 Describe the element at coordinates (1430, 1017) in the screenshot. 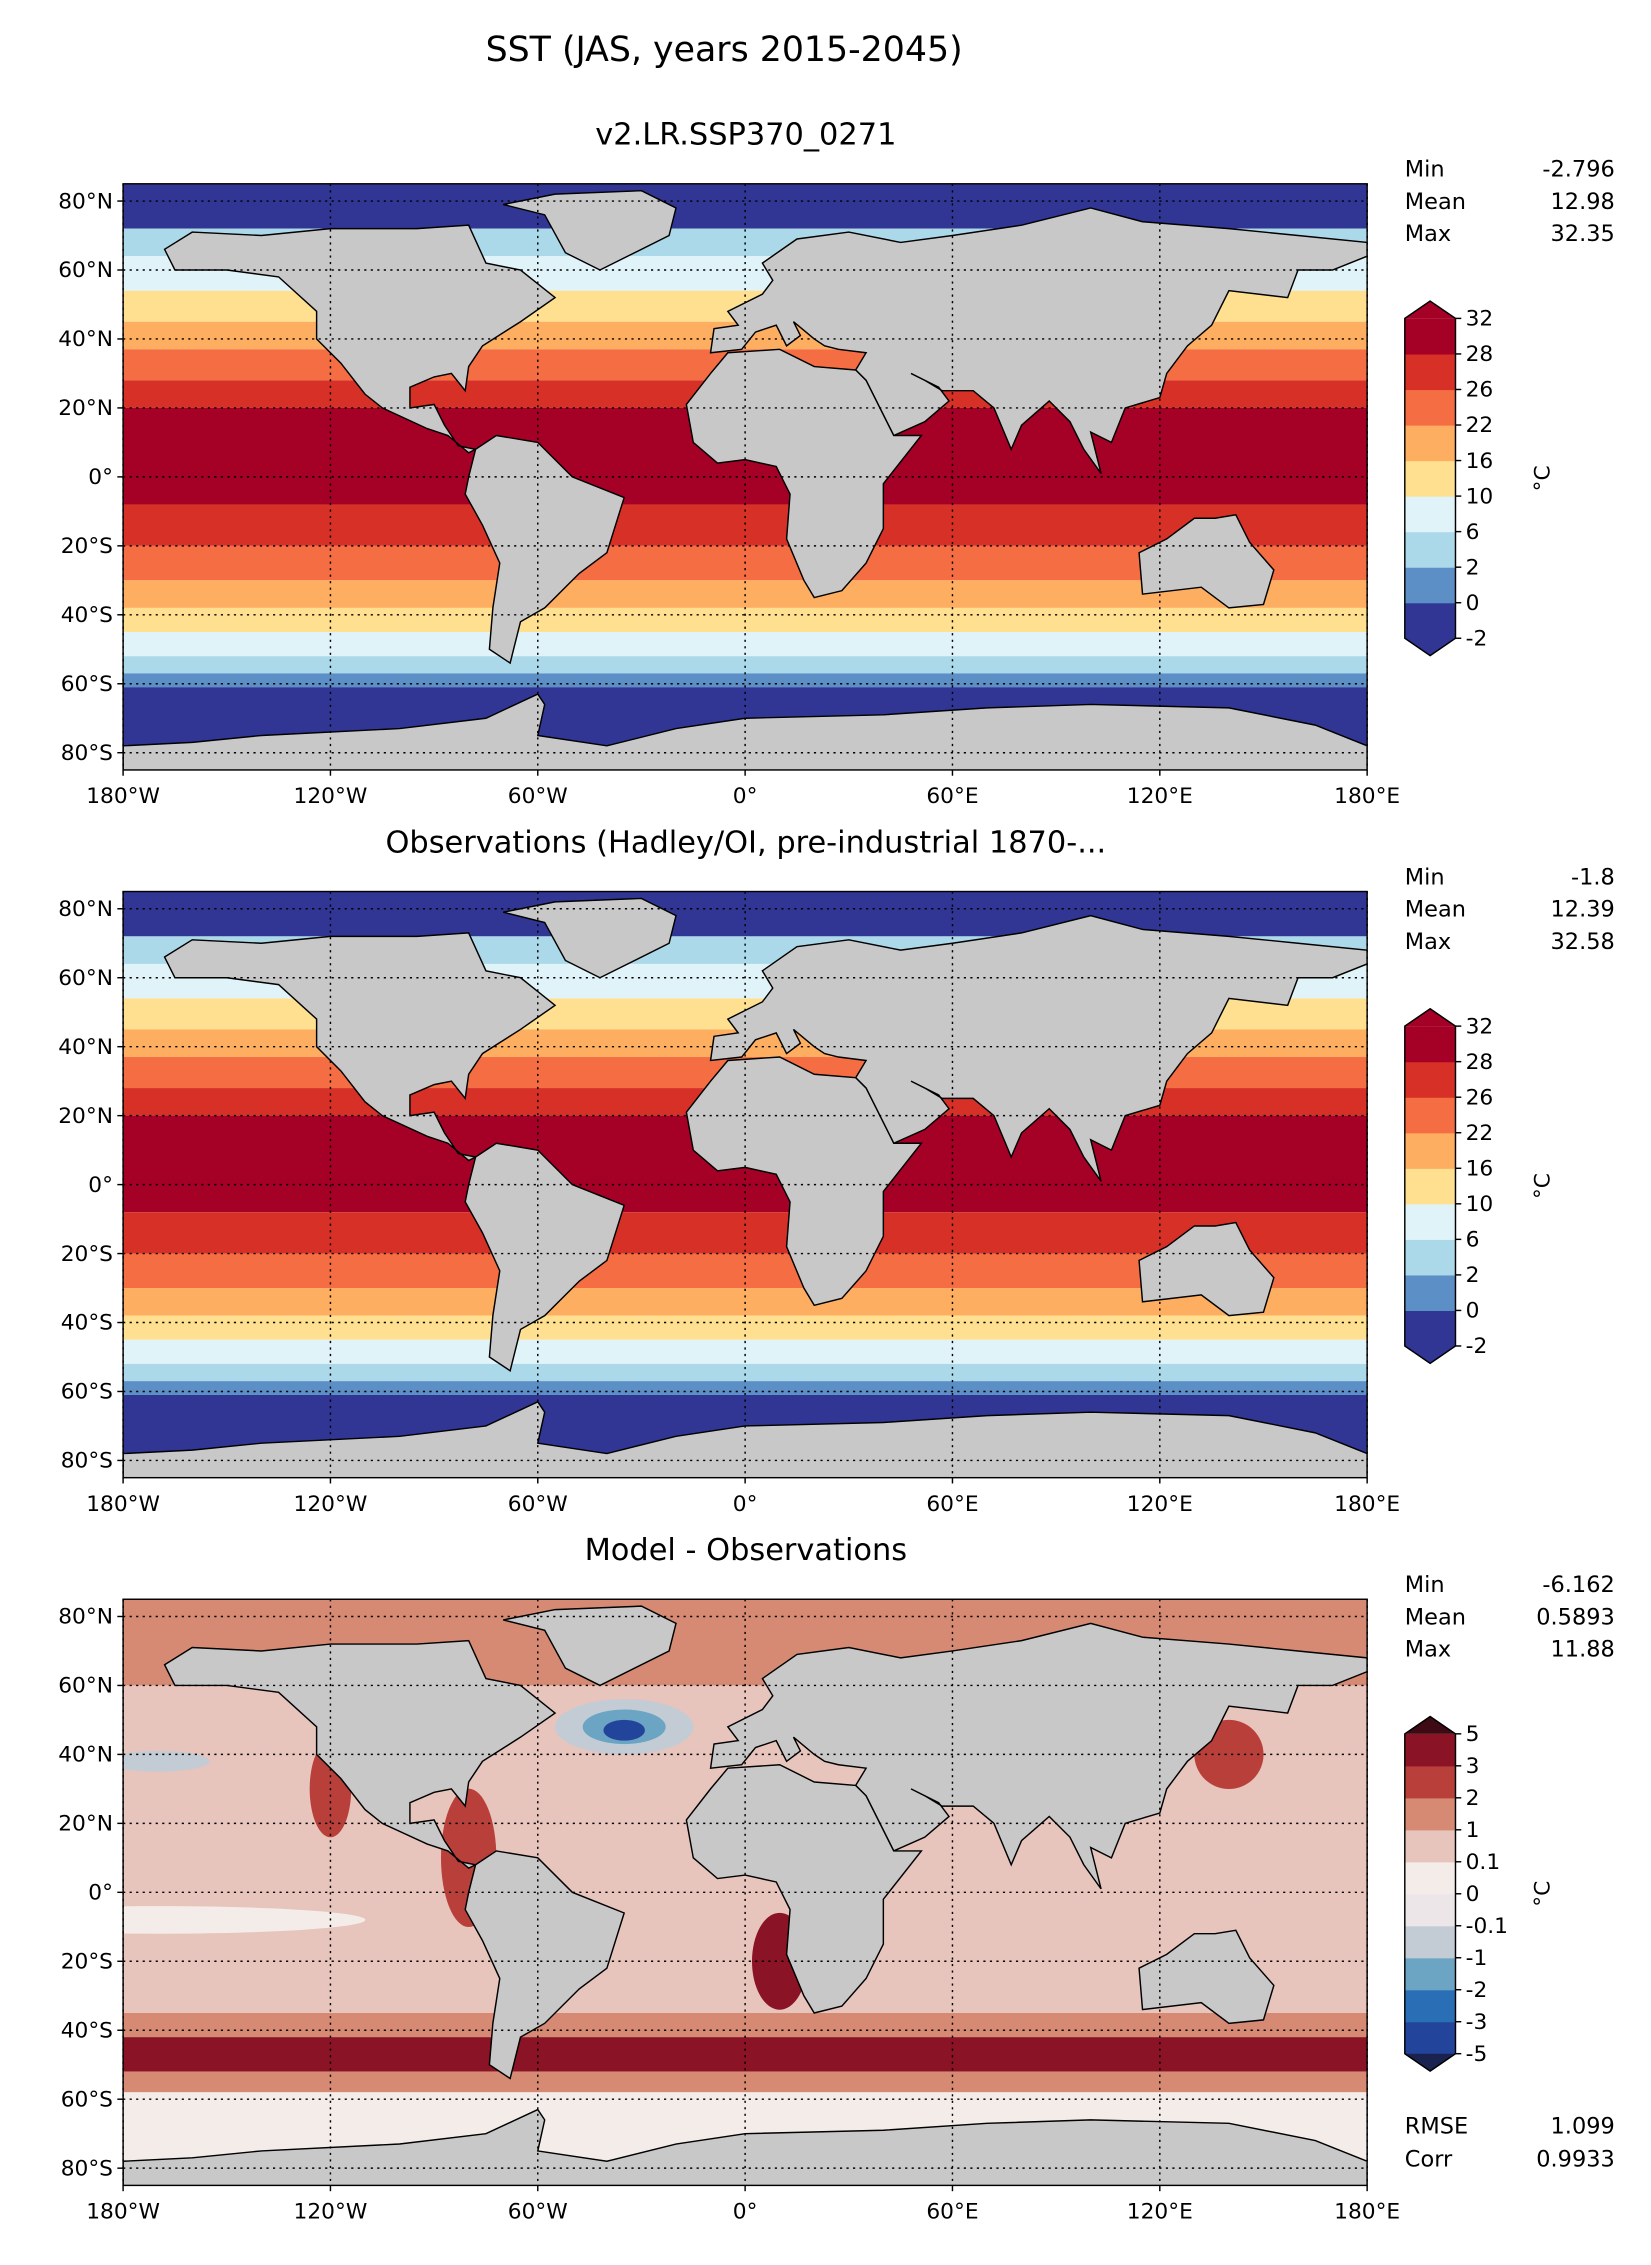

I see `colorbar-extend-high` at that location.